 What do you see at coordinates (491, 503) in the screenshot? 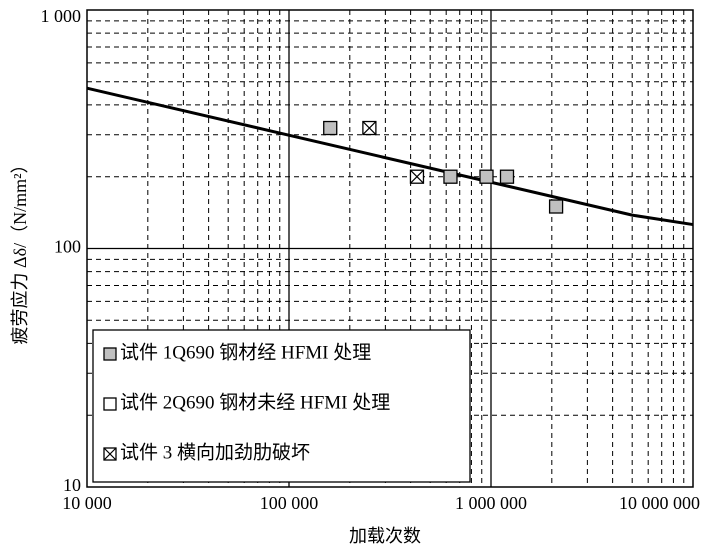
I see `x-tick-label: 1 000 000` at bounding box center [491, 503].